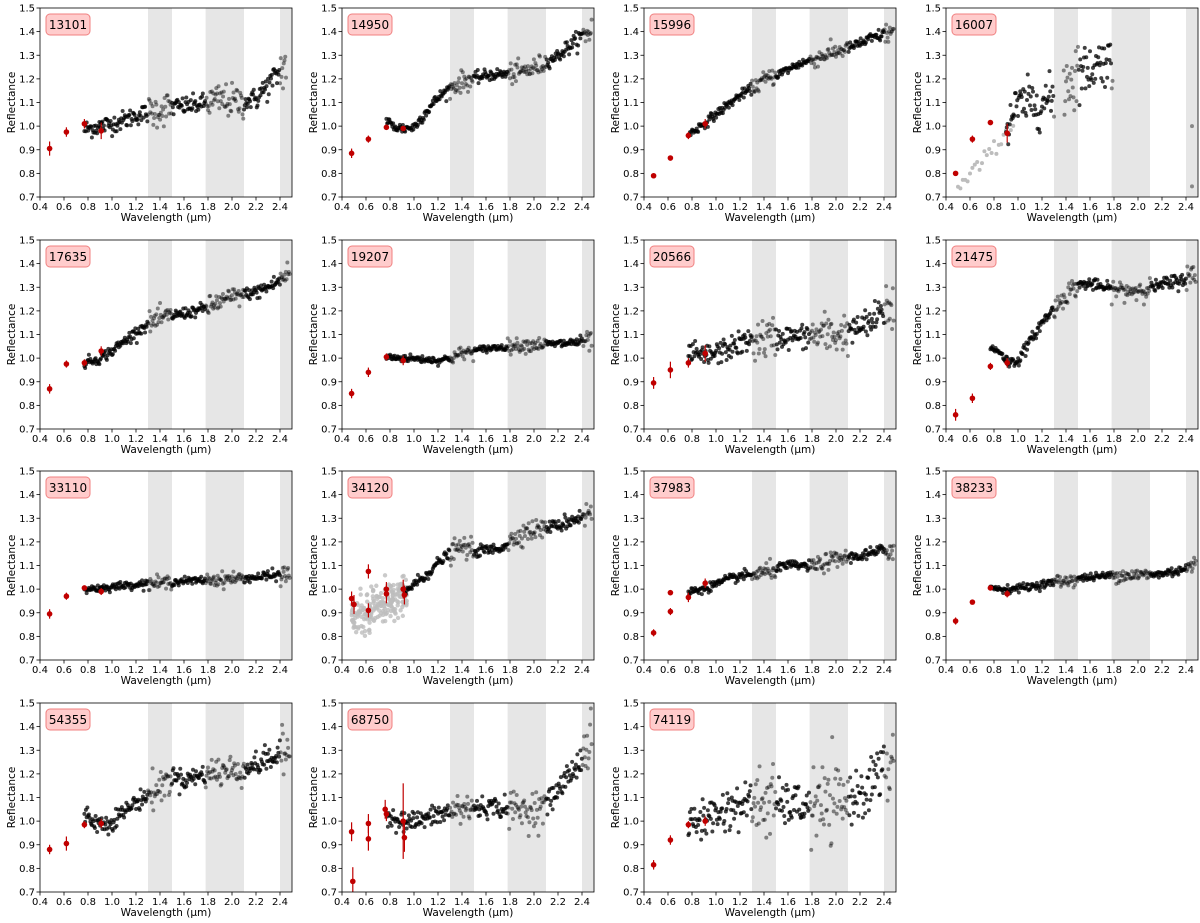 The height and width of the screenshot is (923, 1200). Describe the element at coordinates (68, 24) in the screenshot. I see `asteroid-badge` at that location.